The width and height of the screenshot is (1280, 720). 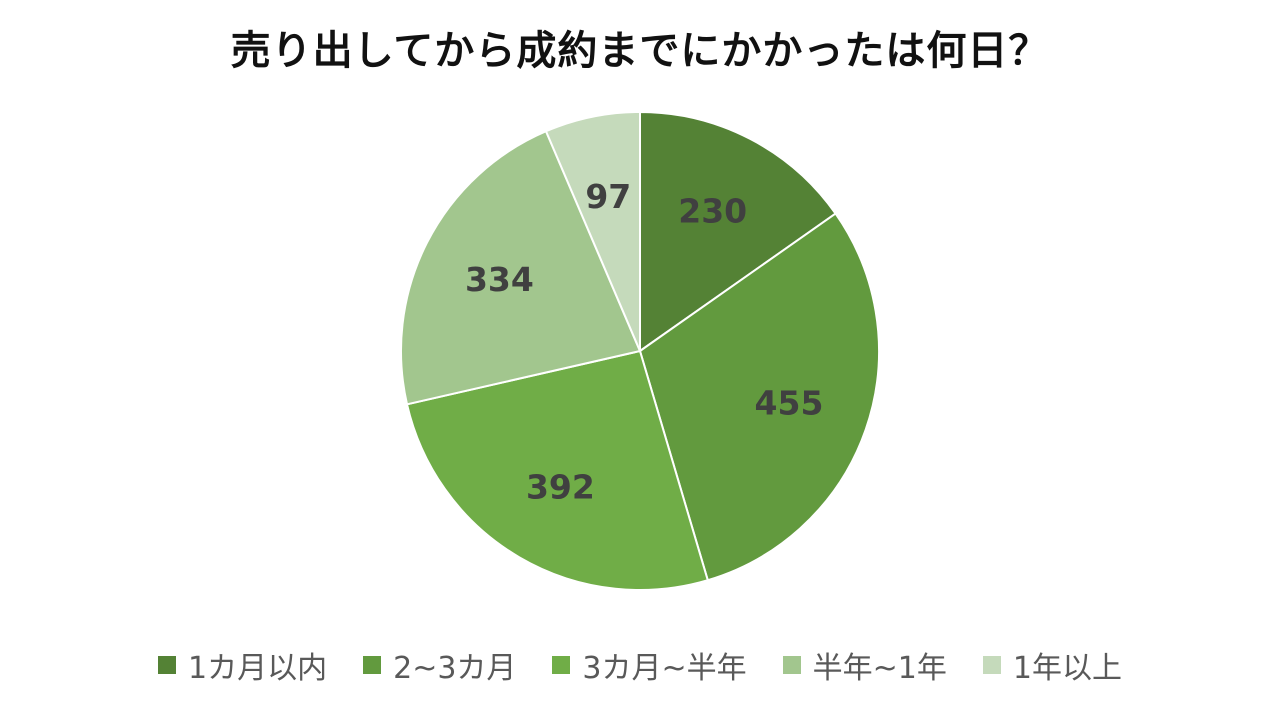 I want to click on data-label-4: 334, so click(x=499, y=279).